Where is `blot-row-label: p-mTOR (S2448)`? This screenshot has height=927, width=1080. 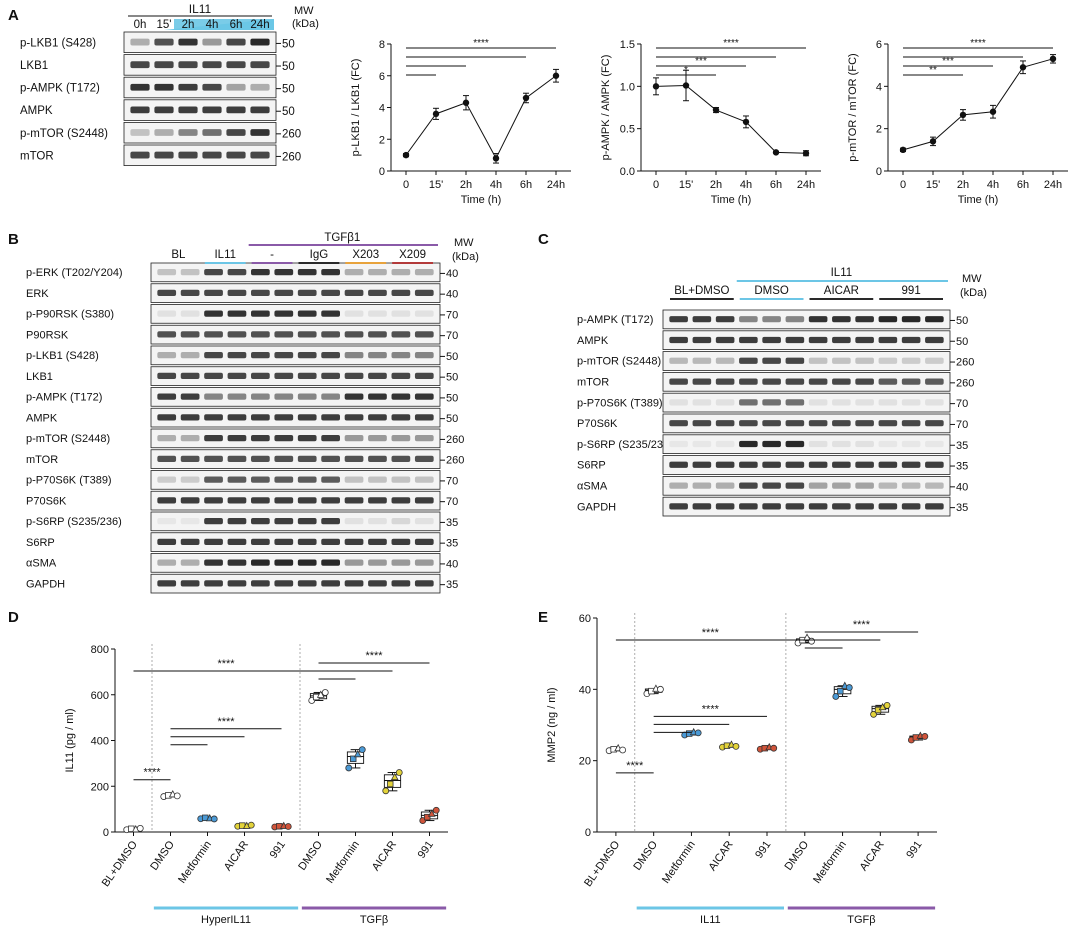 blot-row-label: p-mTOR (S2448) is located at coordinates (64, 134).